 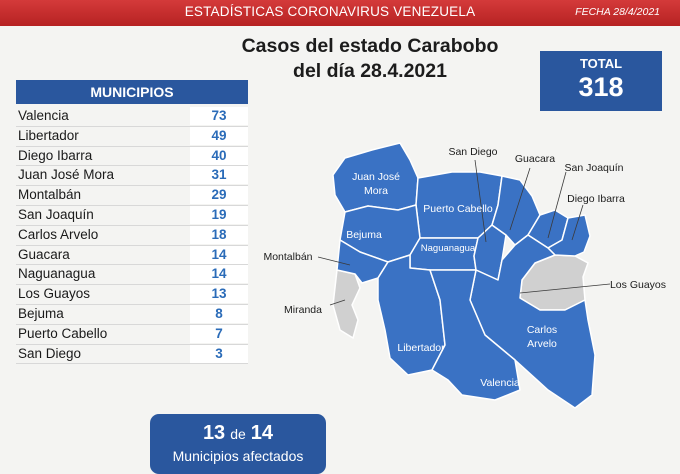 I want to click on municipio-name: Libertador, so click(x=48, y=135).